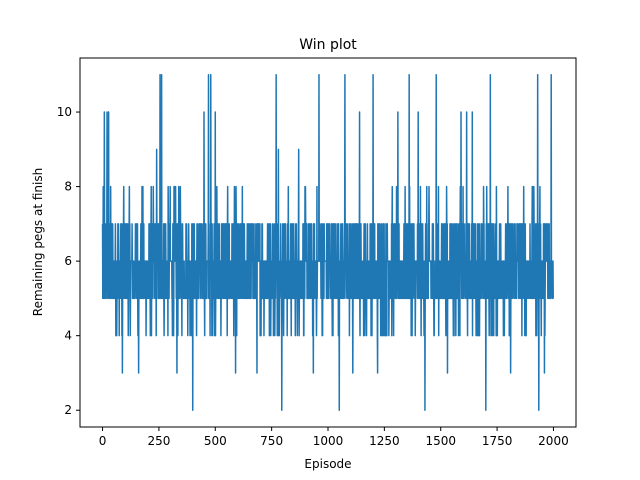 The height and width of the screenshot is (480, 640). I want to click on y-tick-label: 10, so click(64, 112).